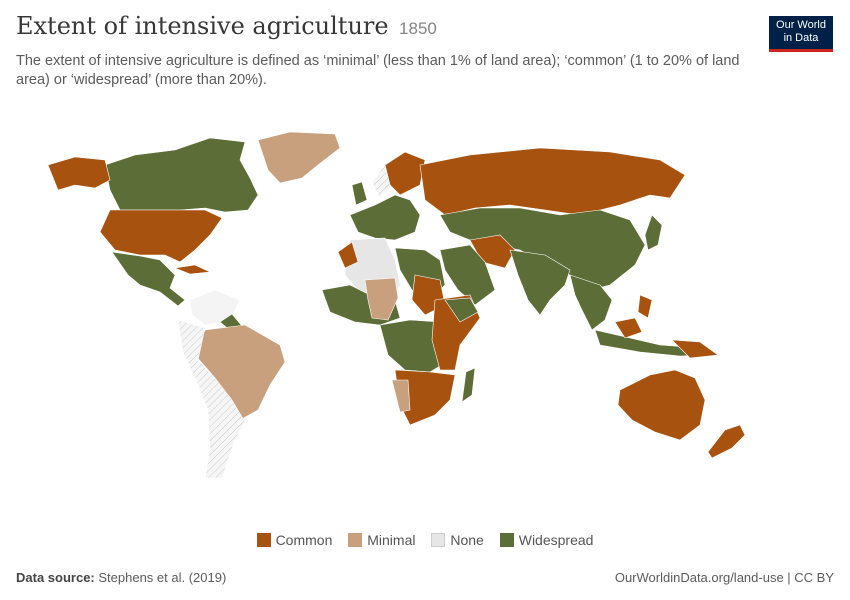 Image resolution: width=850 pixels, height=600 pixels. I want to click on region-australia, so click(661, 405).